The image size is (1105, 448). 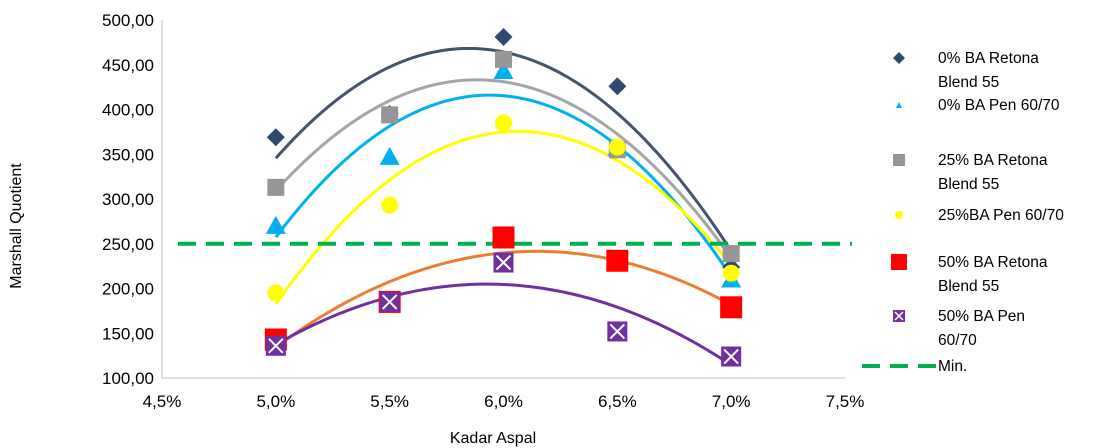 I want to click on legend-item: 0% BA Pen 60/70, so click(x=978, y=105).